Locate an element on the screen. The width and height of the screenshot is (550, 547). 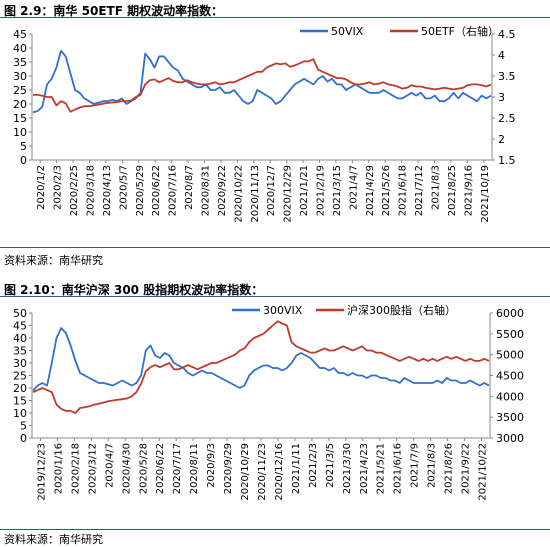
right-tick-label: 1.5 is located at coordinates (507, 160).